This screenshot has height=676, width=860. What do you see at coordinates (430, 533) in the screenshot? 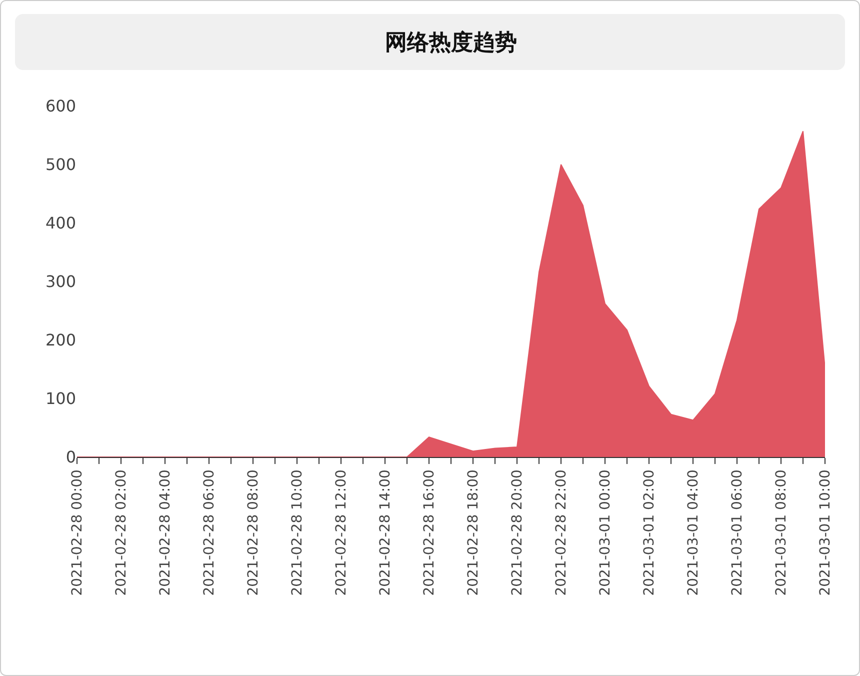
I see `x-tick-label: 2021-02-28 16:00` at bounding box center [430, 533].